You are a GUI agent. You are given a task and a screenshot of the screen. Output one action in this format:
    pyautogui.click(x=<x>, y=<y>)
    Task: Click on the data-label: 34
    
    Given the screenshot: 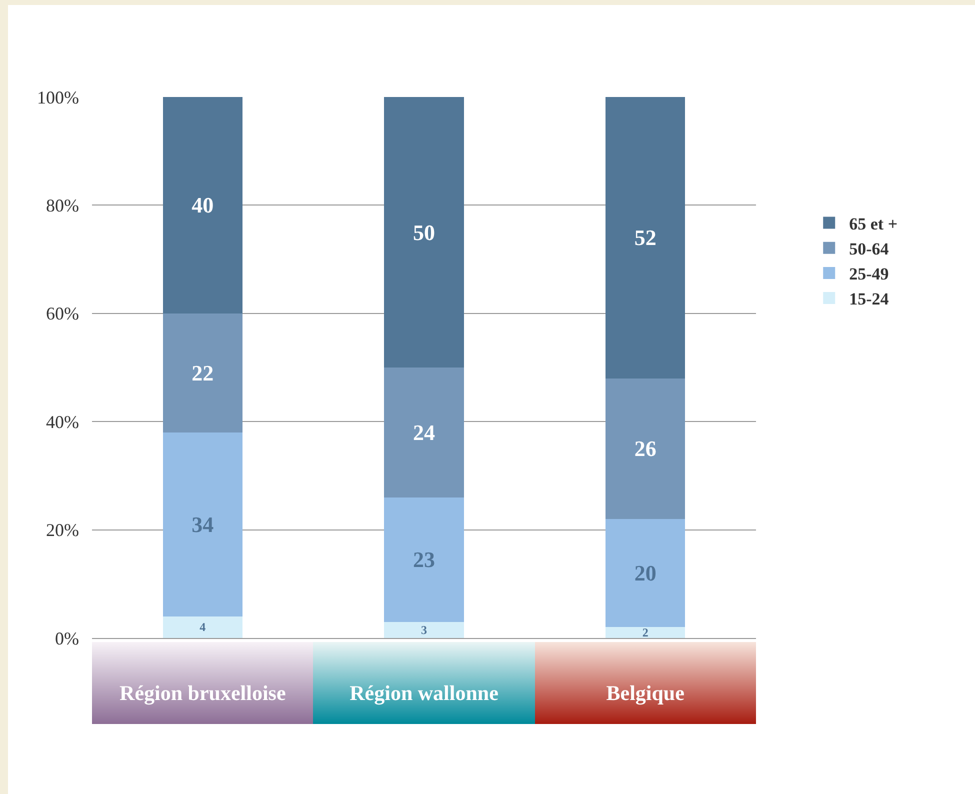 What is the action you would take?
    pyautogui.click(x=203, y=524)
    